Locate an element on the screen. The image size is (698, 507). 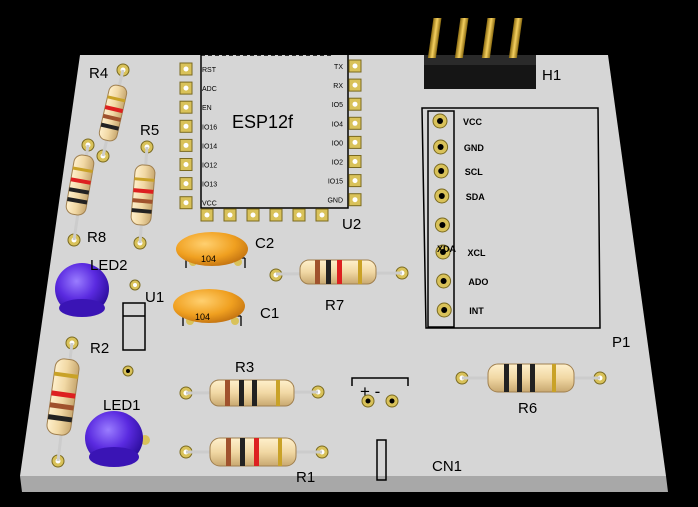
r4-ref: R4 is located at coordinates (98, 73).